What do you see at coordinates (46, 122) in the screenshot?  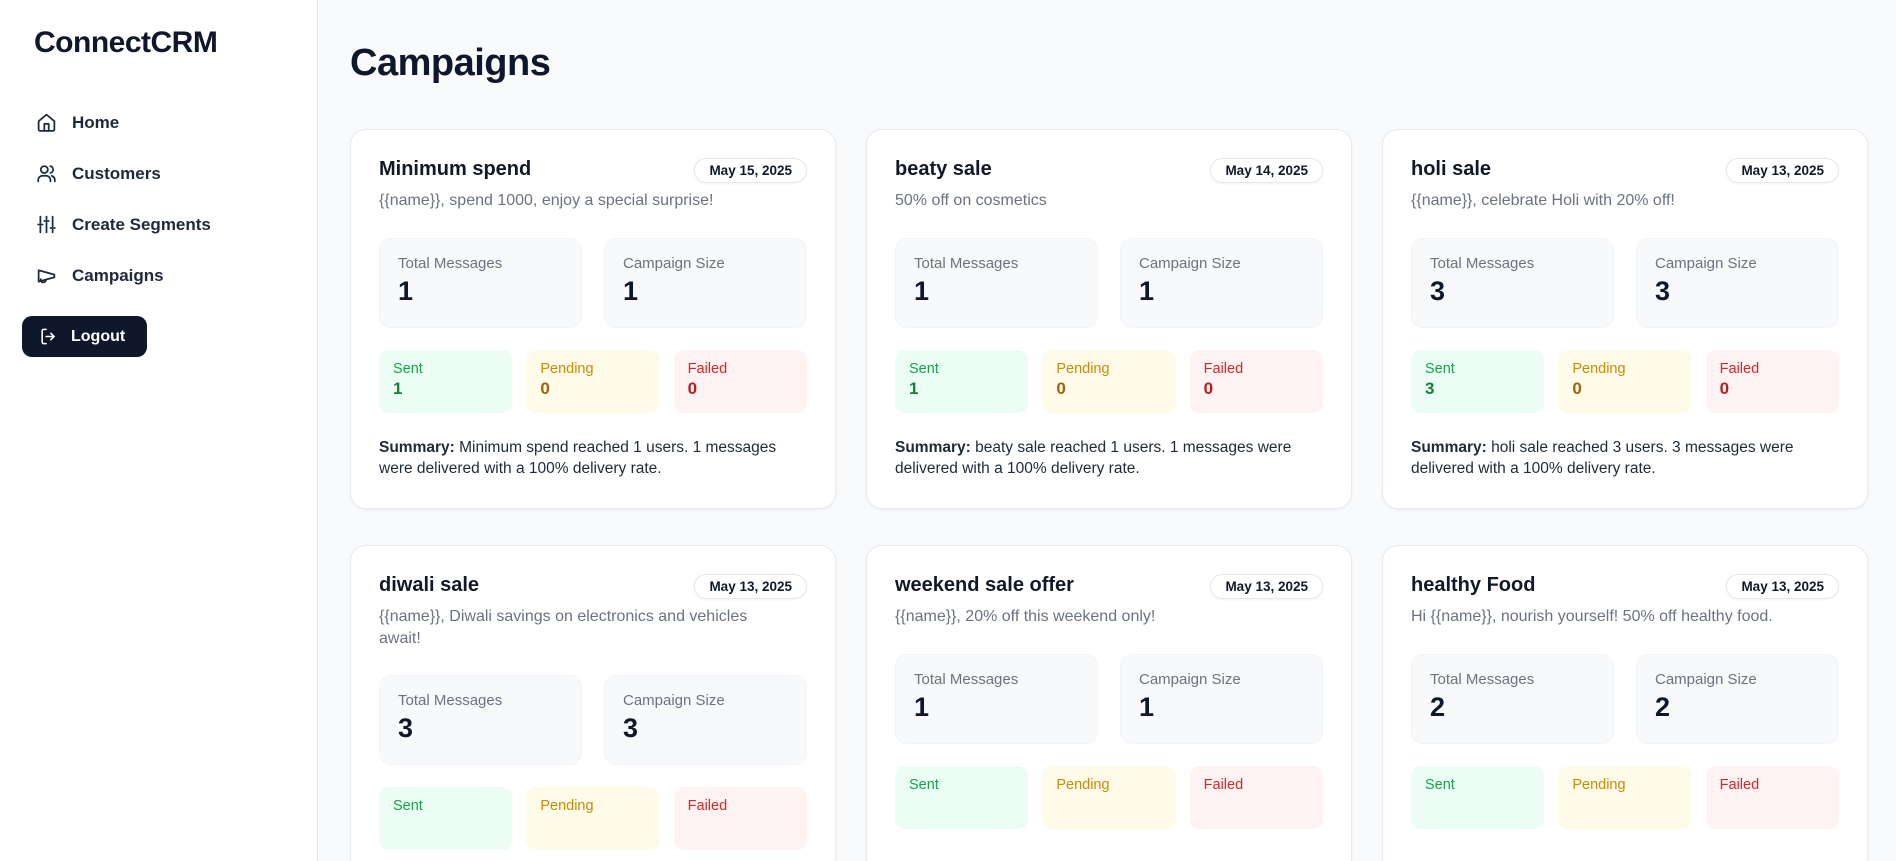 I see `home-icon` at bounding box center [46, 122].